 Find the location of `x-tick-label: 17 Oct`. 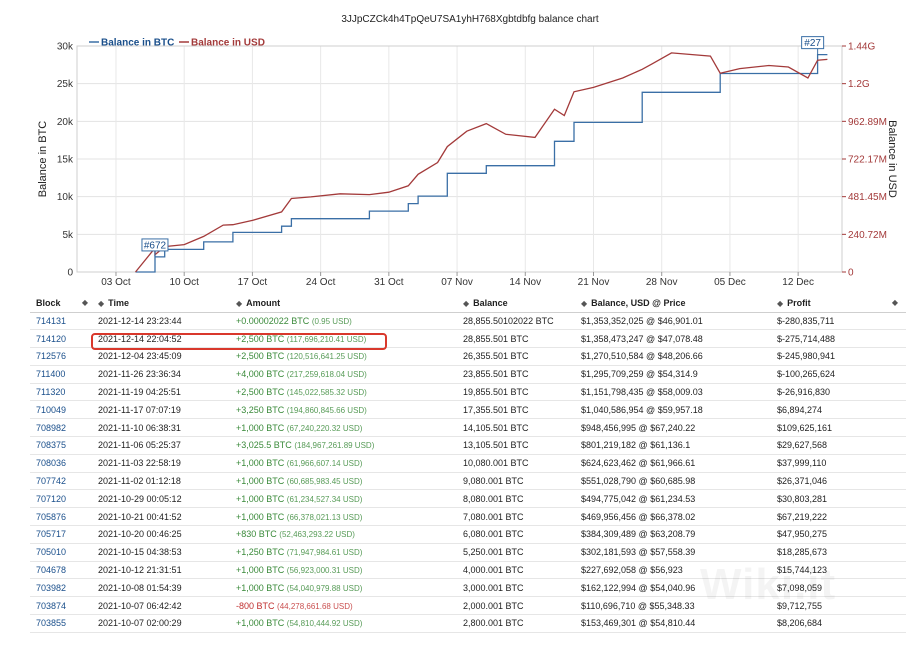

x-tick-label: 17 Oct is located at coordinates (253, 282).